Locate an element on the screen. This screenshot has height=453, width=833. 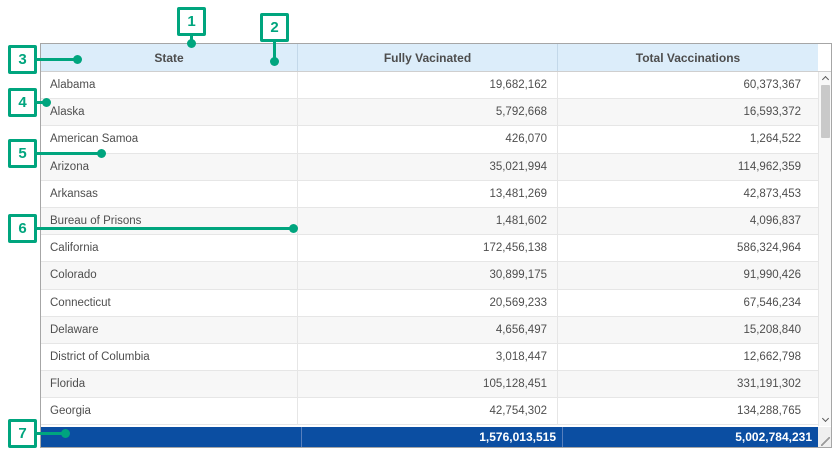
total-vaccinations-cell: 586,324,964 is located at coordinates (688, 249).